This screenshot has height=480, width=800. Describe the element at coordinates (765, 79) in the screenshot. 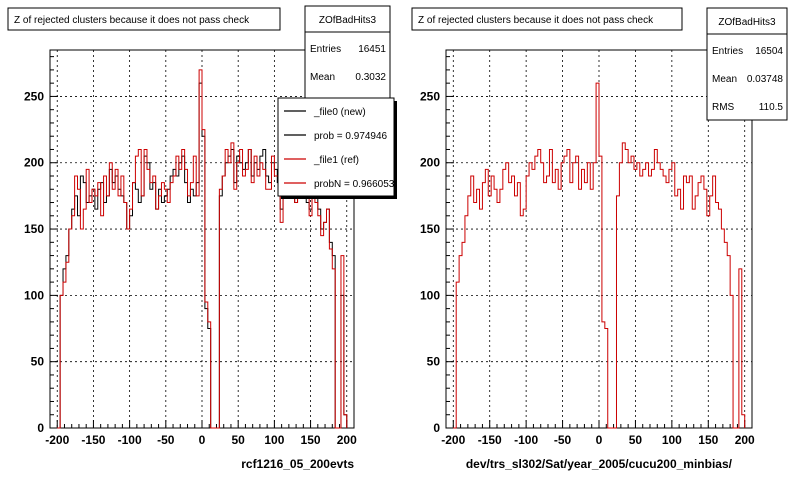

I see `stats-value: 0.03748` at that location.